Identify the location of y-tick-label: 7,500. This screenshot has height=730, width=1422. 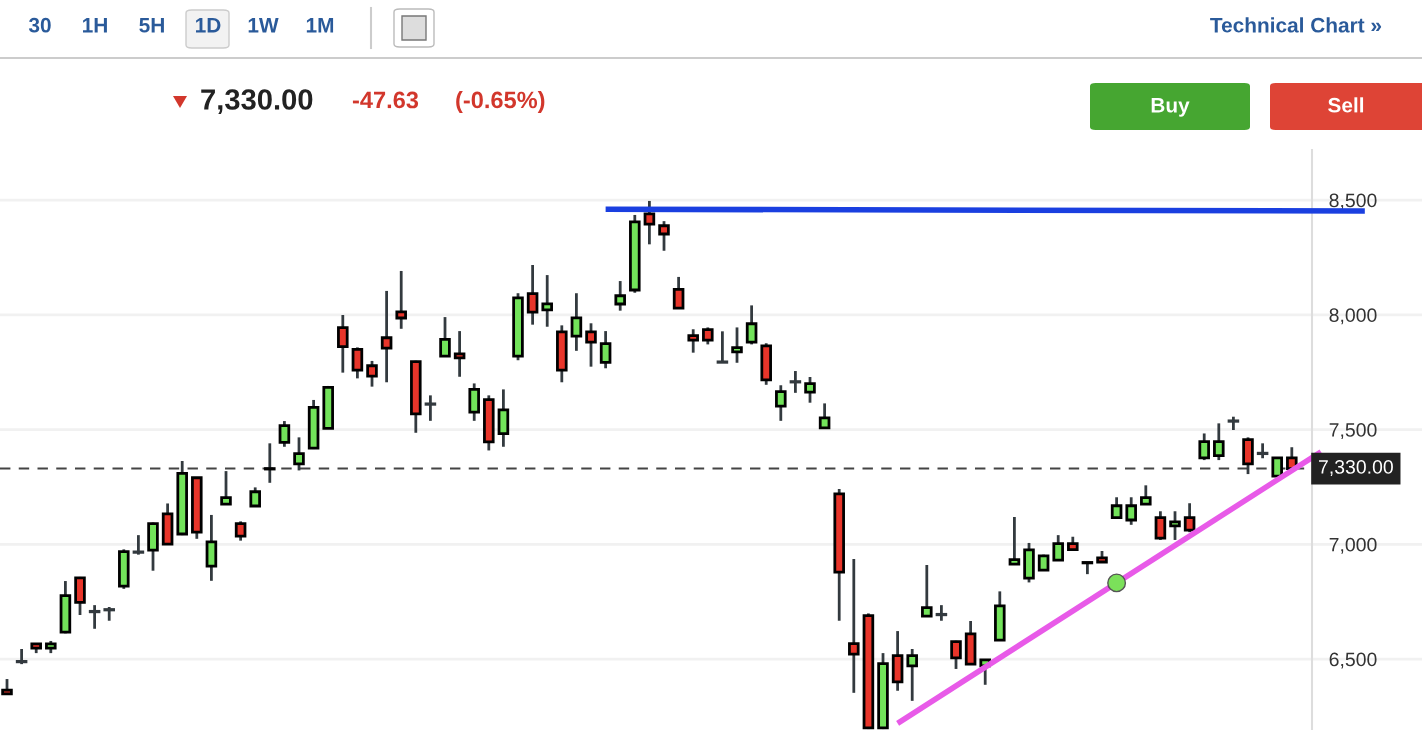
(1353, 431).